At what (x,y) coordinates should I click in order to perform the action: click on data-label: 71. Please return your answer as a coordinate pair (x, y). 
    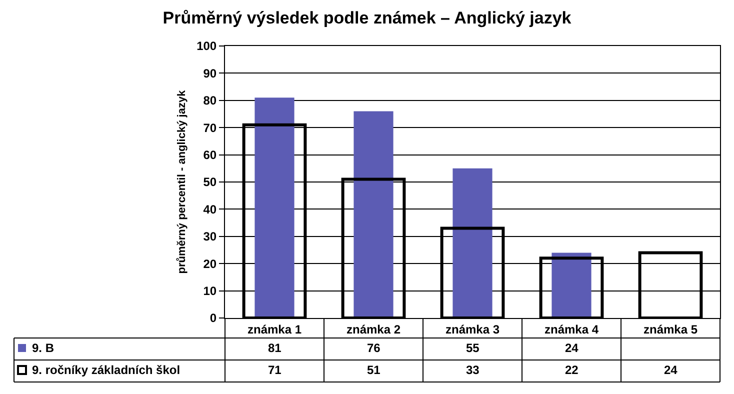
    Looking at the image, I should click on (275, 370).